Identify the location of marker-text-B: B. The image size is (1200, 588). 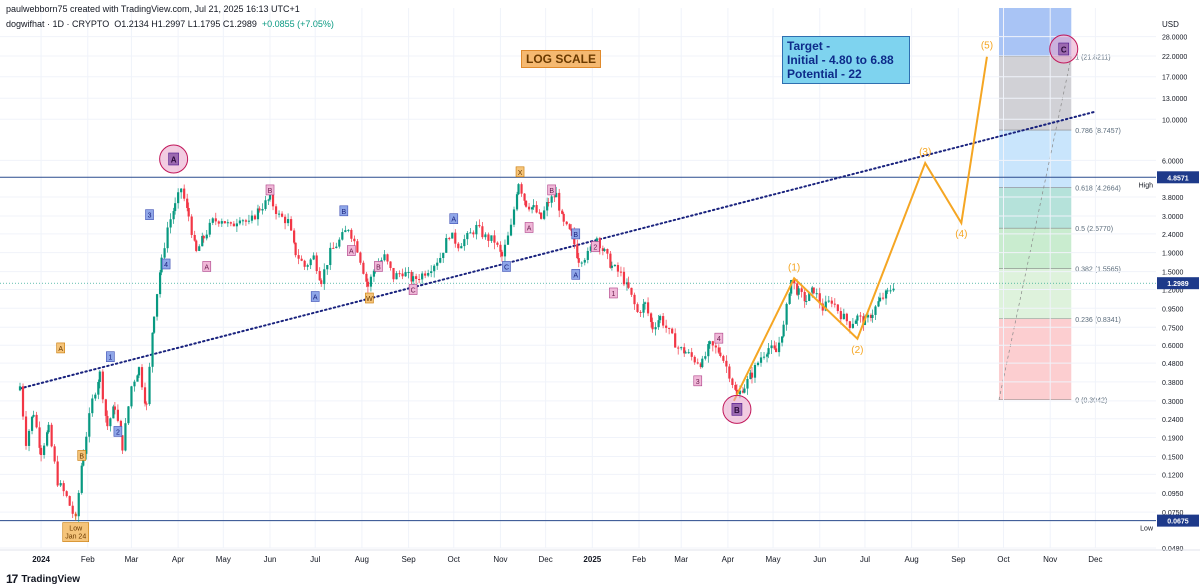
(737, 410).